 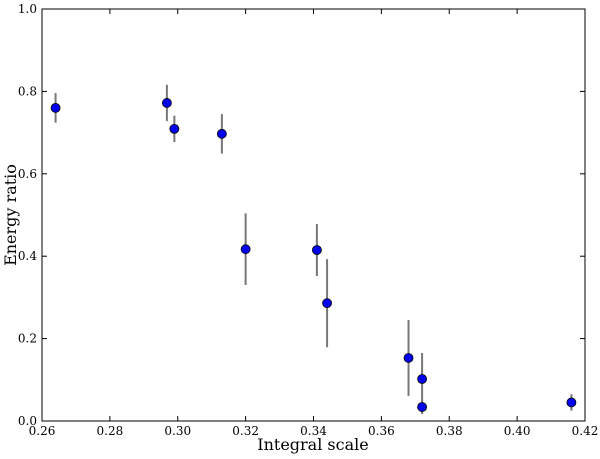 I want to click on y-tick-label: 0.8, so click(x=27, y=91).